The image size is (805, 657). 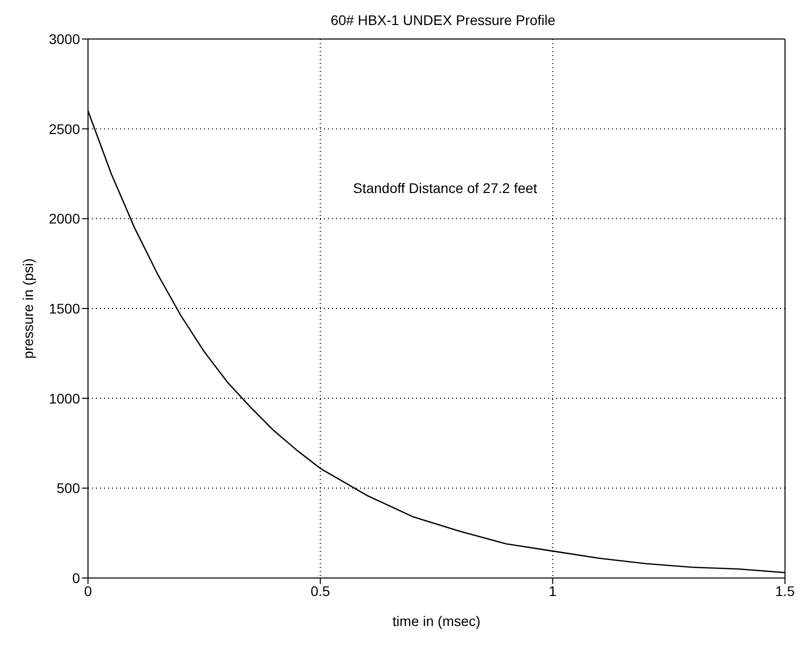 What do you see at coordinates (320, 590) in the screenshot?
I see `x-tick-label: 0.5` at bounding box center [320, 590].